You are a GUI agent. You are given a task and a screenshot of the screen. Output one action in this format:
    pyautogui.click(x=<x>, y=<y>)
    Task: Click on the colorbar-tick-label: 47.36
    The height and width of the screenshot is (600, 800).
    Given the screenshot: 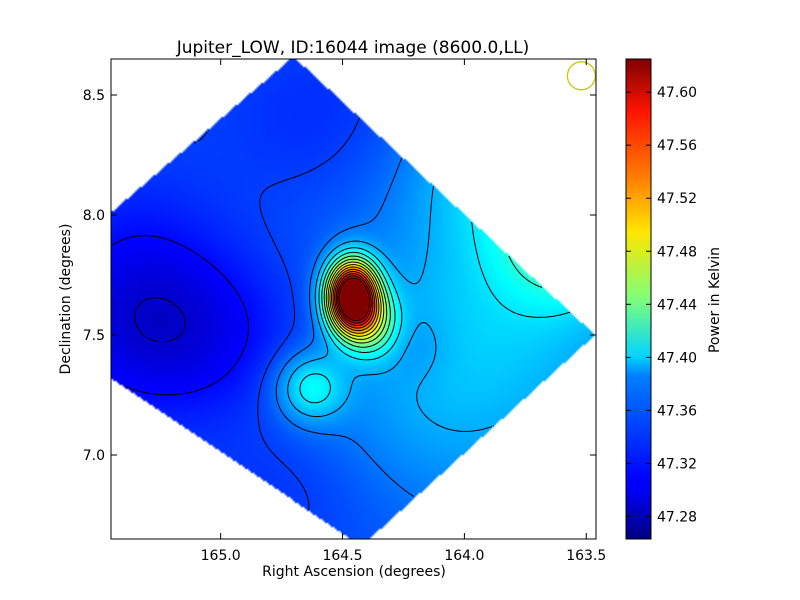 What is the action you would take?
    pyautogui.click(x=677, y=411)
    